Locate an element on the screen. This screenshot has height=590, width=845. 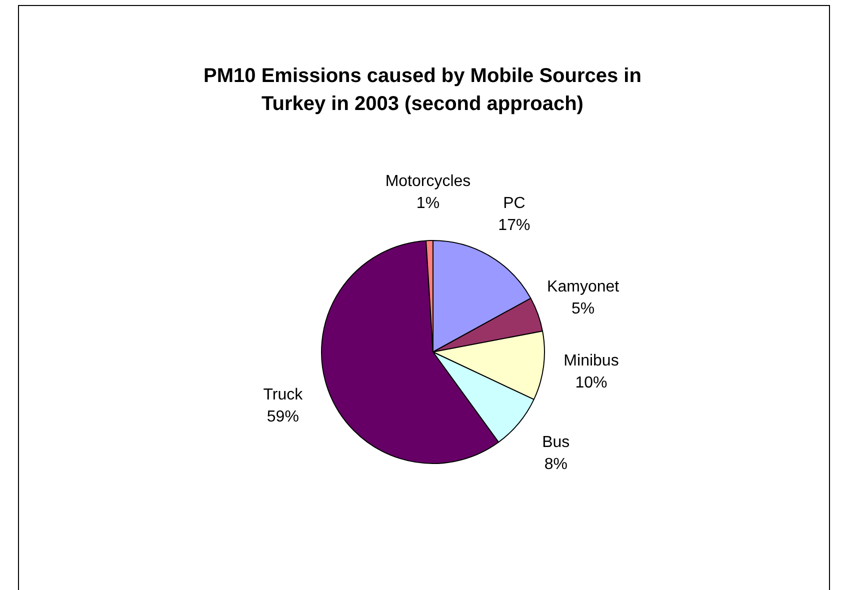
slice-label: Truck is located at coordinates (283, 395).